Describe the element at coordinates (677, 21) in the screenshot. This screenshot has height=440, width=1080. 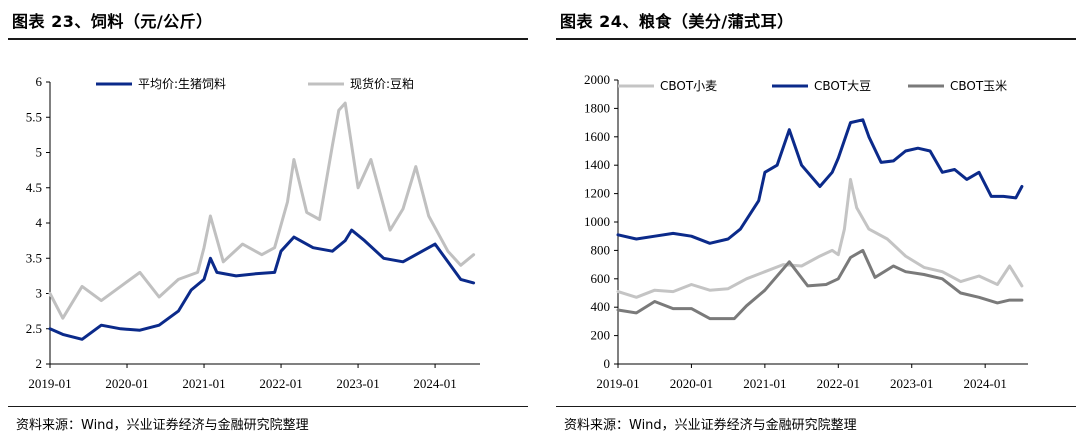
I see `grain-chart-title: 图表 24、粮食（美分/蒲式耳）` at that location.